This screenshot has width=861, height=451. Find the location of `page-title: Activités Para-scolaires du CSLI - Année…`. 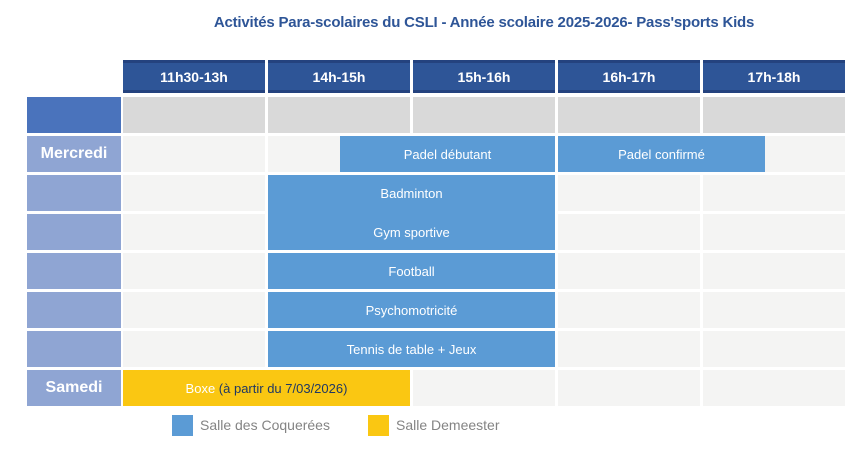

page-title: Activités Para-scolaires du CSLI - Année… is located at coordinates (484, 22).